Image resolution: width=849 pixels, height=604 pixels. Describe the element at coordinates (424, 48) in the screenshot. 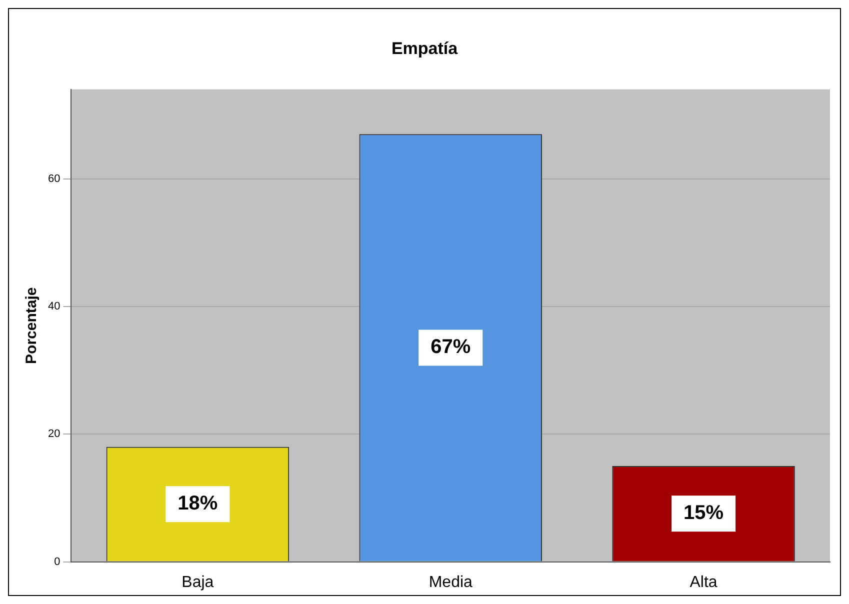

I see `chart-title: Empatía` at that location.